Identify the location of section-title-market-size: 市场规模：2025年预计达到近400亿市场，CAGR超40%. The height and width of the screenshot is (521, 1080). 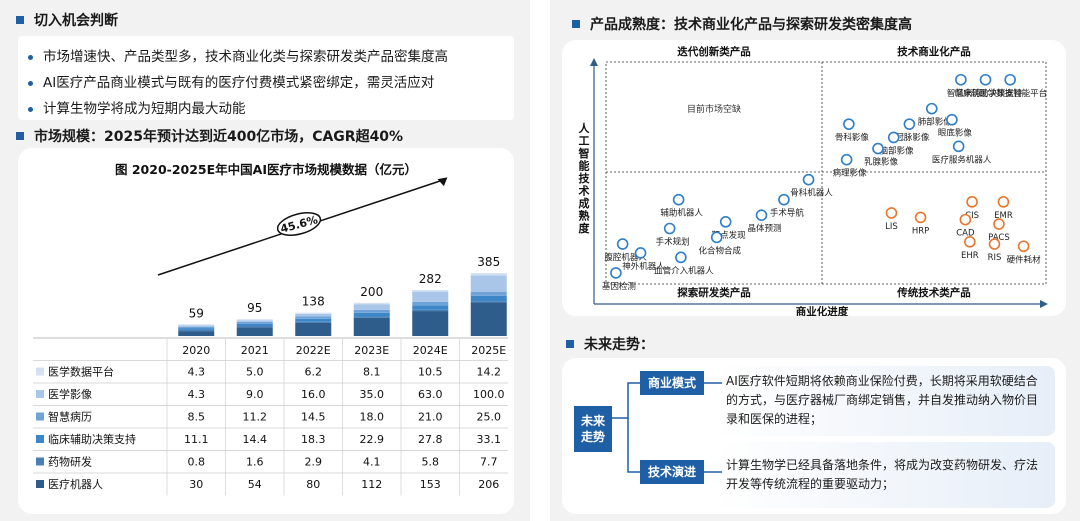
(209, 136).